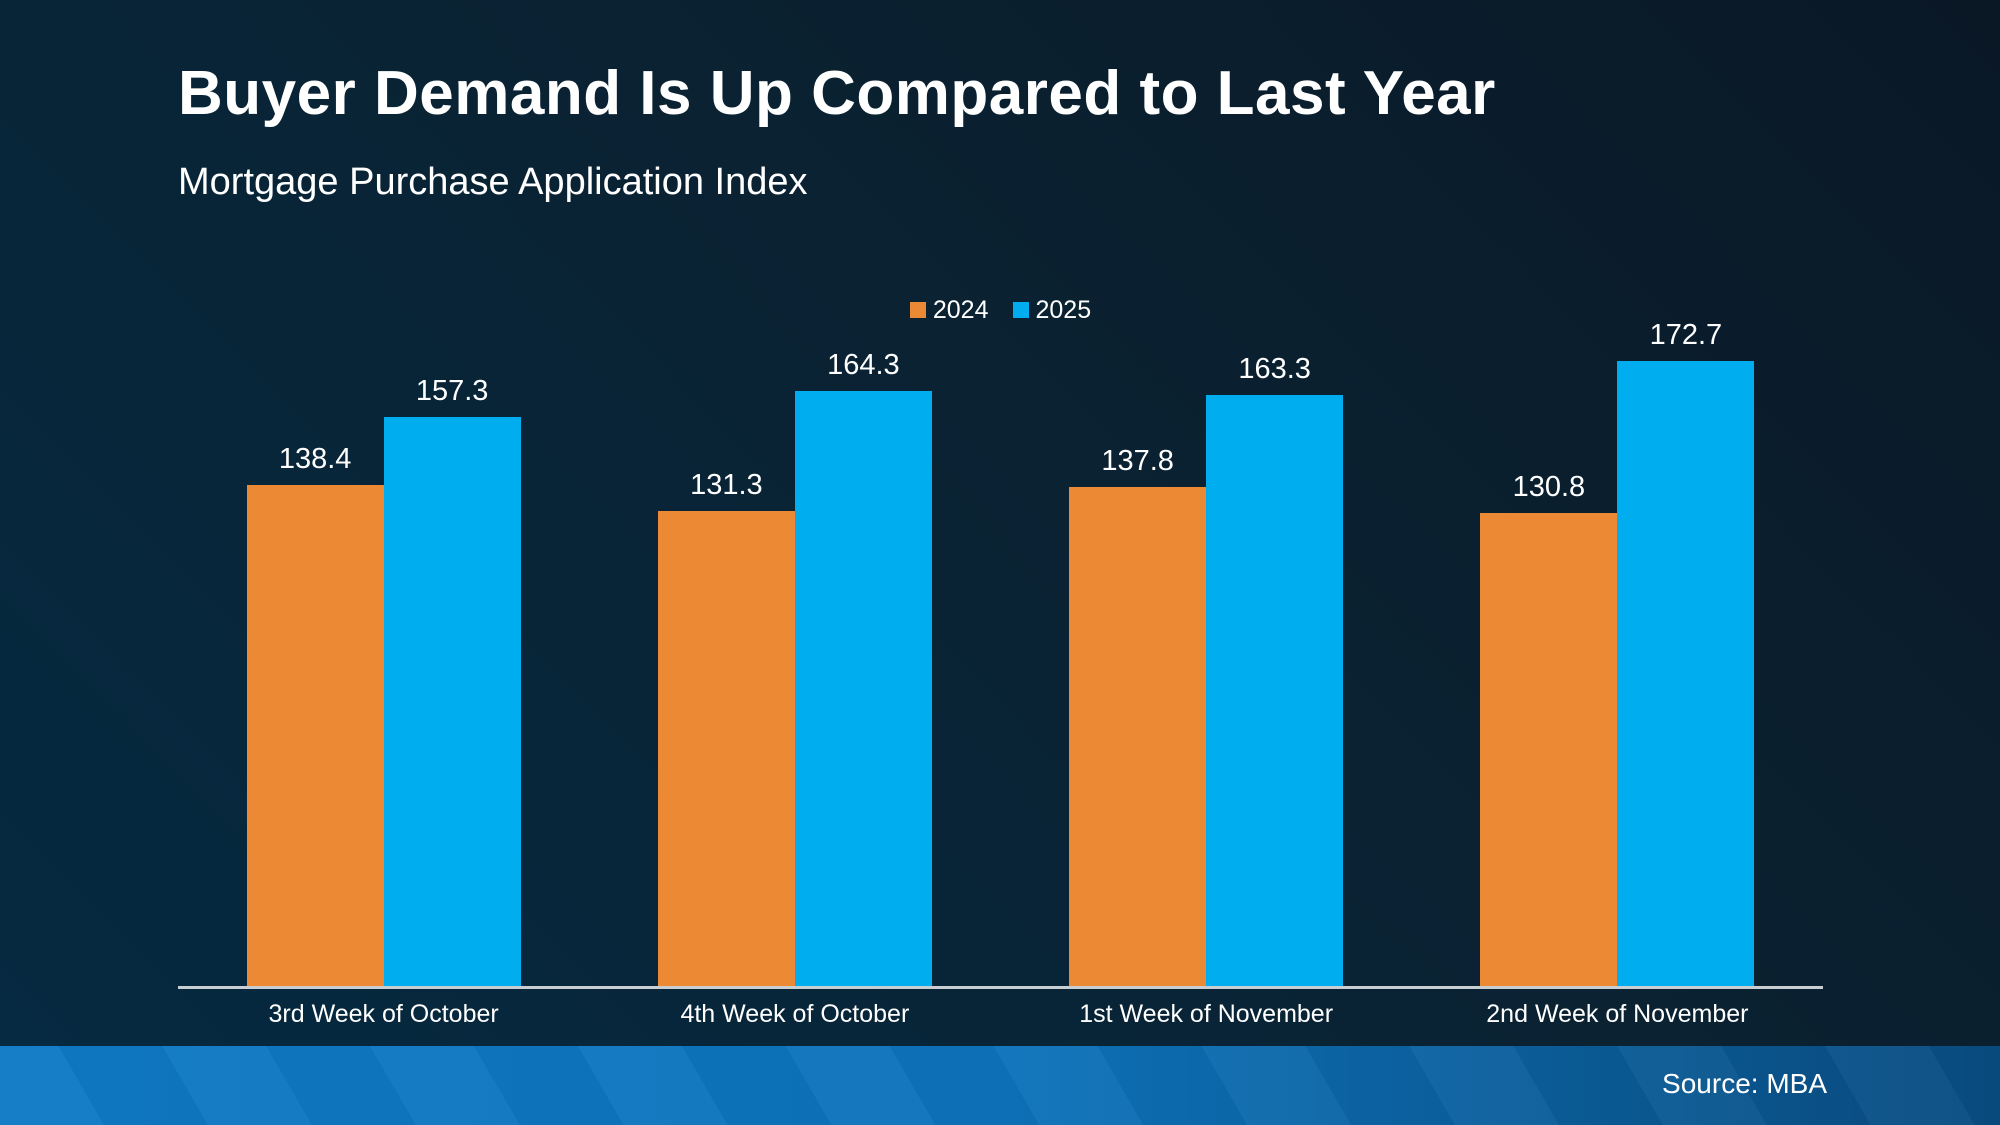 This screenshot has width=2000, height=1125. I want to click on bar-wrap-2024: 130.8, so click(1549, 728).